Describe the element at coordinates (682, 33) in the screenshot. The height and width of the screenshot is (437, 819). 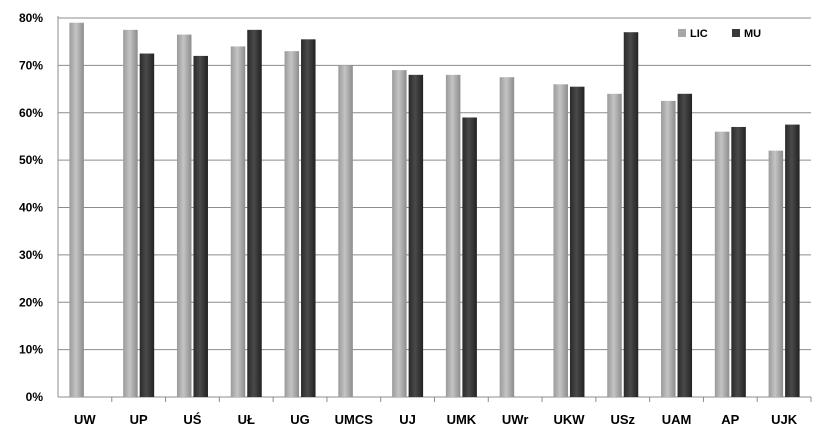
I see `legend-swatch-lic` at that location.